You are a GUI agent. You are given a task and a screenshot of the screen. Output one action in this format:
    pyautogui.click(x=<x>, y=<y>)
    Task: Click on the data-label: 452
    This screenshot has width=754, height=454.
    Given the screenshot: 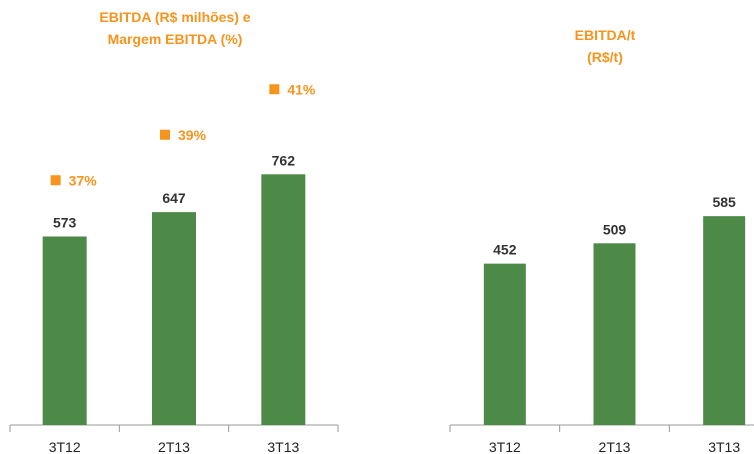 What is the action you would take?
    pyautogui.click(x=505, y=250)
    